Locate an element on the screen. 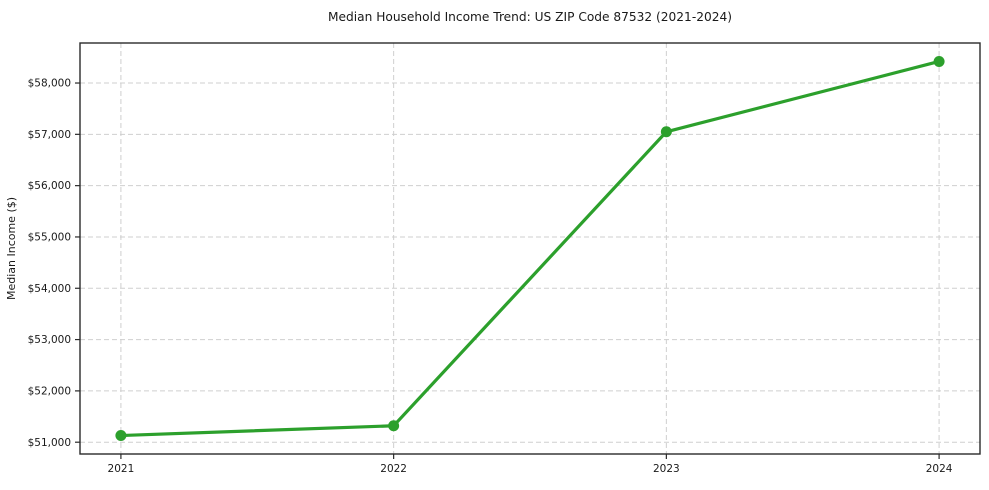 The width and height of the screenshot is (989, 490). y-tick-label: $58,000 is located at coordinates (49, 84).